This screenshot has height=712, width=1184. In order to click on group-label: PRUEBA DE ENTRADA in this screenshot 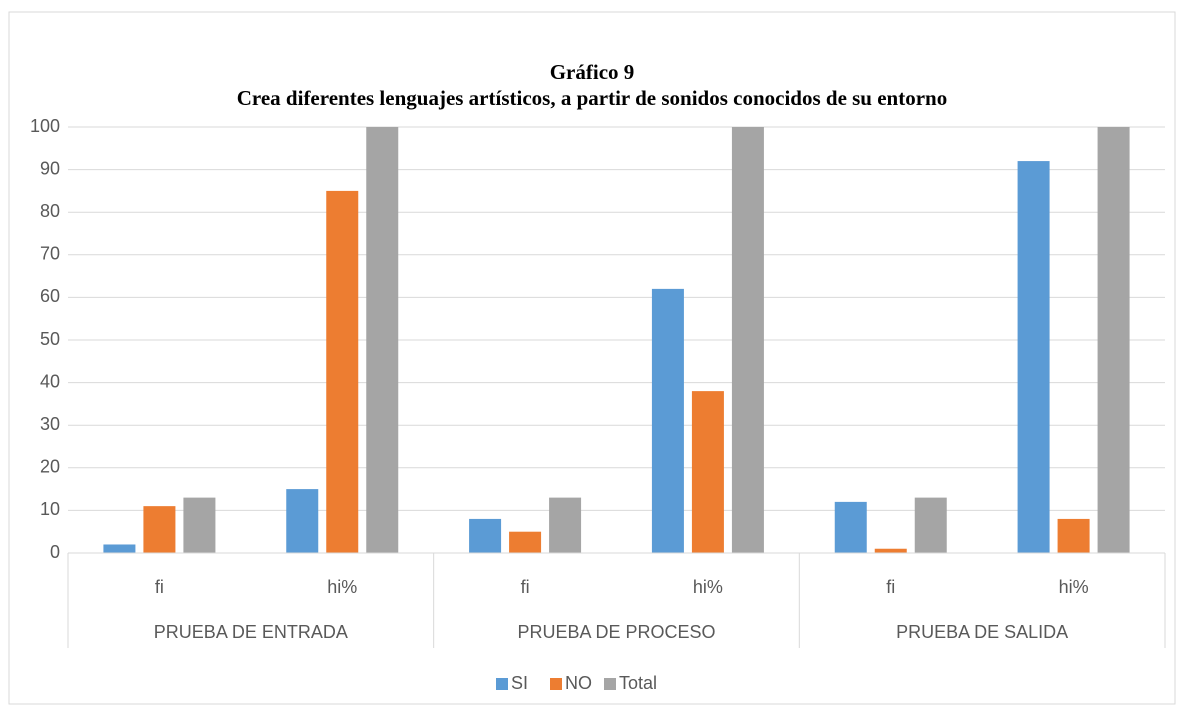, I will do `click(251, 632)`.